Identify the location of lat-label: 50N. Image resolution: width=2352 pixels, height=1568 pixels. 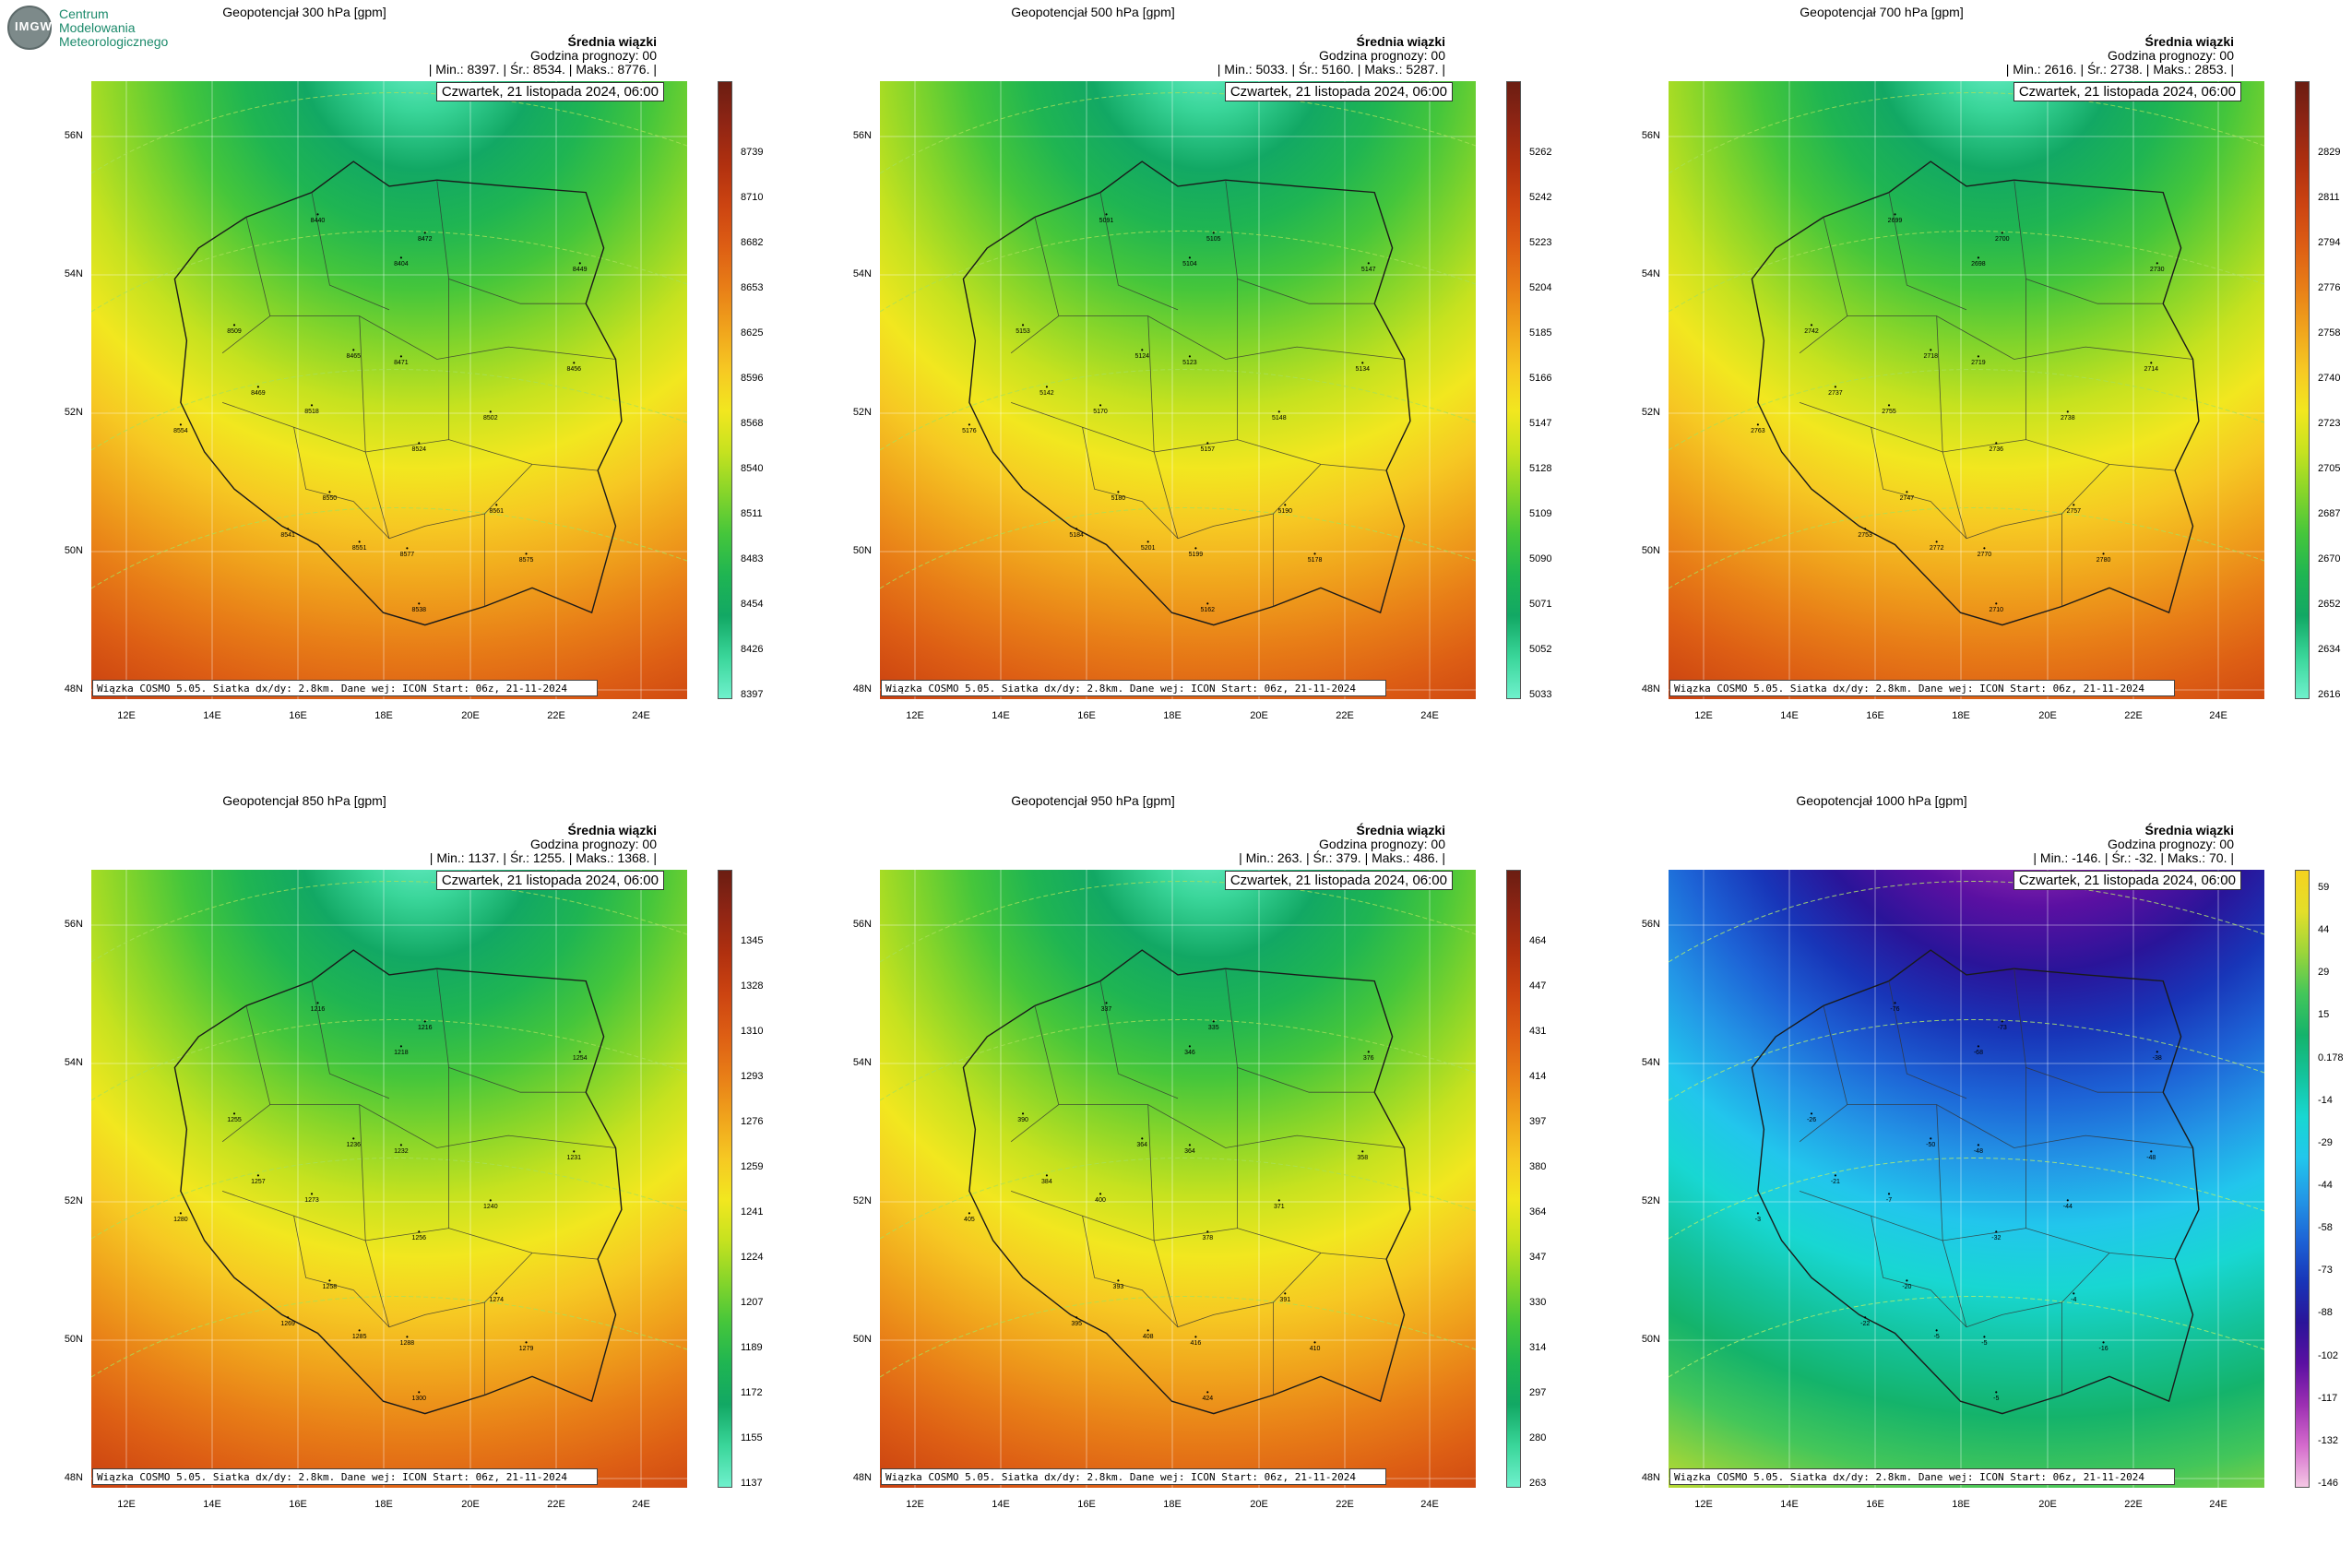
(73, 550).